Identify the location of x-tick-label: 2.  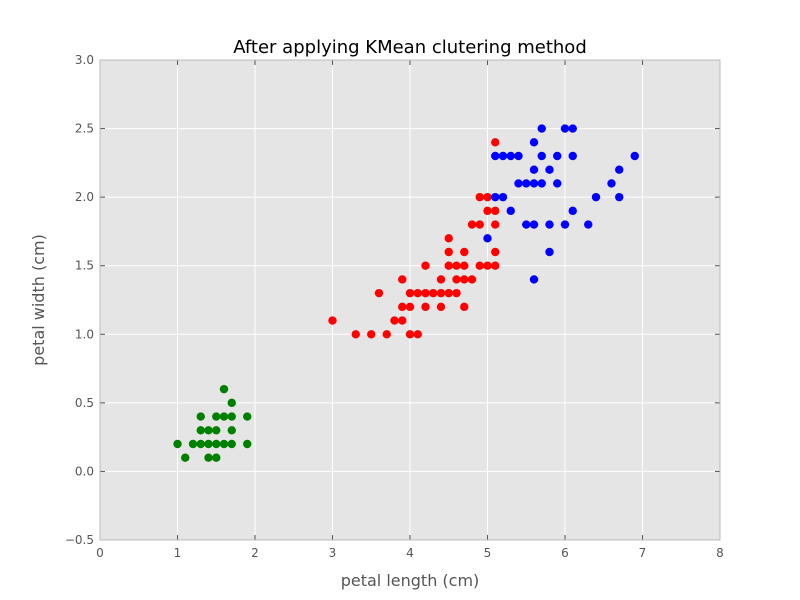
(255, 553).